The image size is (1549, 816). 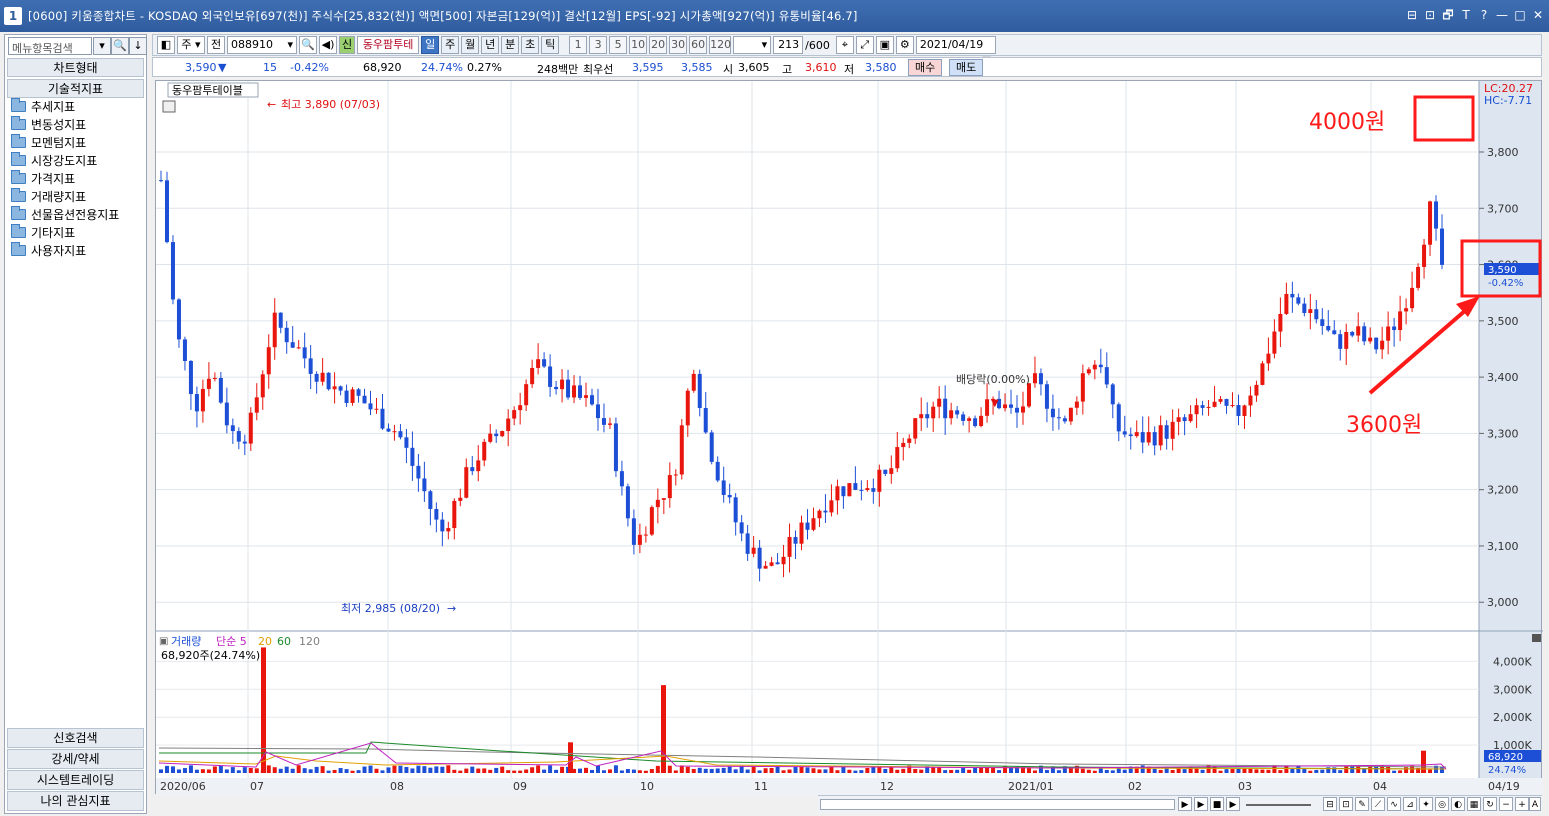 I want to click on scale-icon: ⤢, so click(x=864, y=45).